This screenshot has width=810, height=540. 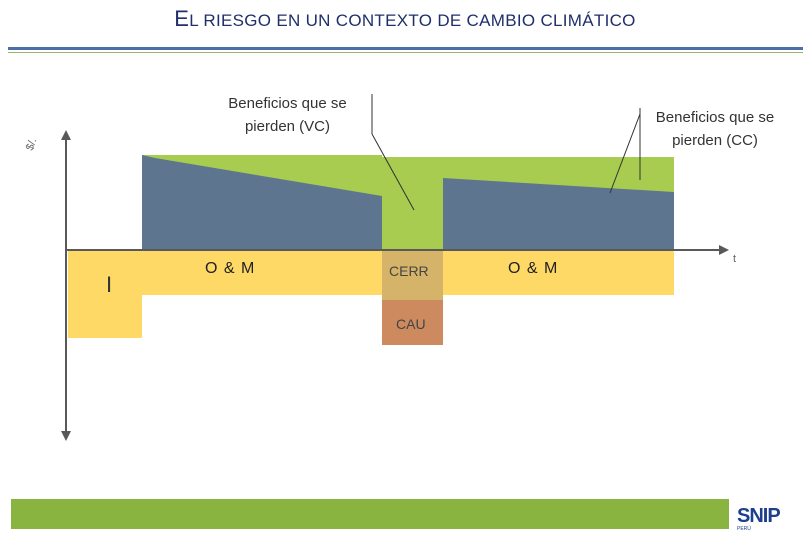 I want to click on title-rule-thin, so click(x=405, y=52).